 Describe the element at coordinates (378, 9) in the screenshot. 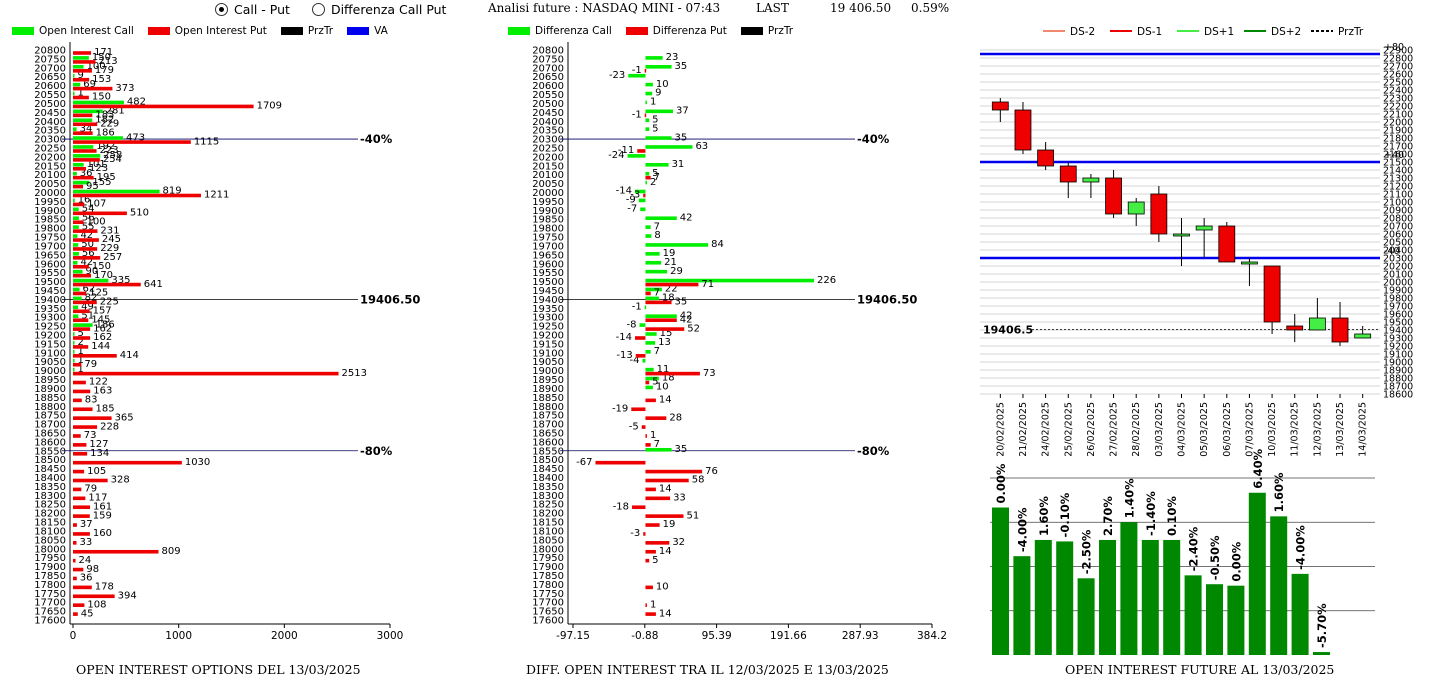

I see `radio-diff-call-put: Differenza Call Put` at that location.